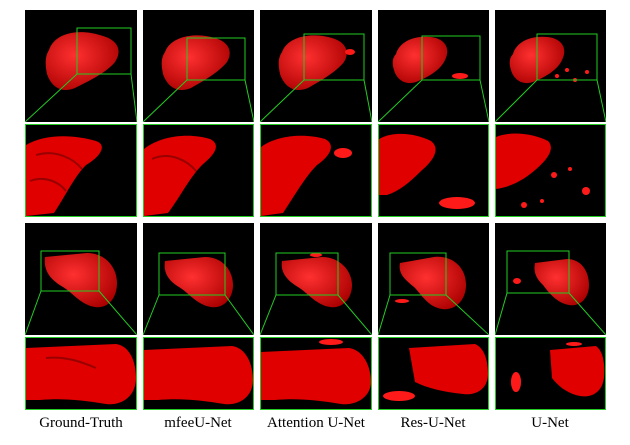 The width and height of the screenshot is (630, 445). Describe the element at coordinates (550, 423) in the screenshot. I see `caption-unet: U-Net` at that location.